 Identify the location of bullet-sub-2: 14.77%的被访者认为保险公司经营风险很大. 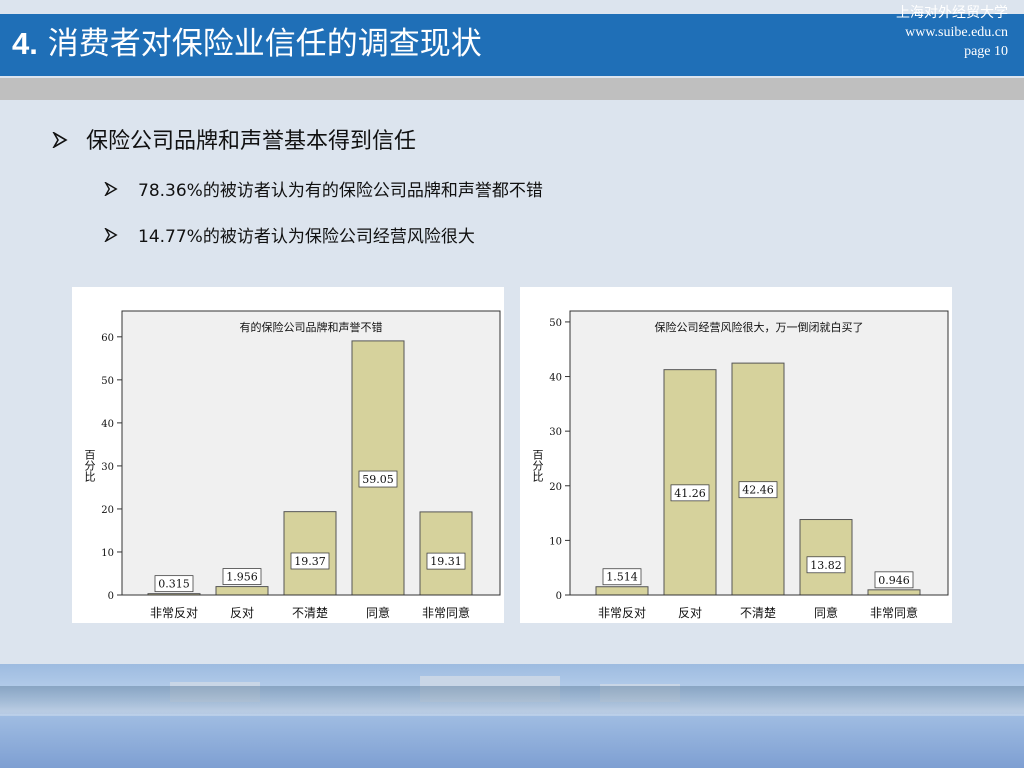
(289, 234).